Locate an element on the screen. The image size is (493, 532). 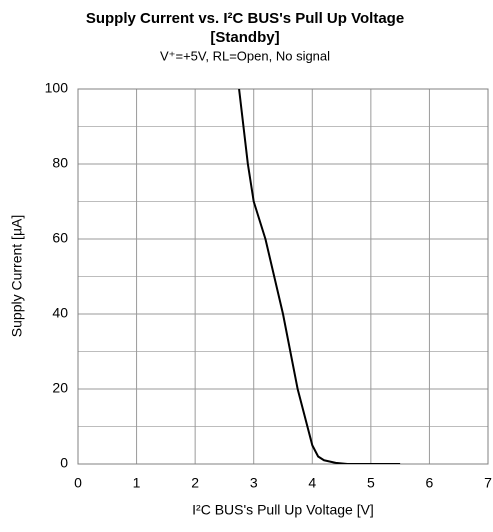
y-tick-label: 60 is located at coordinates (60, 238).